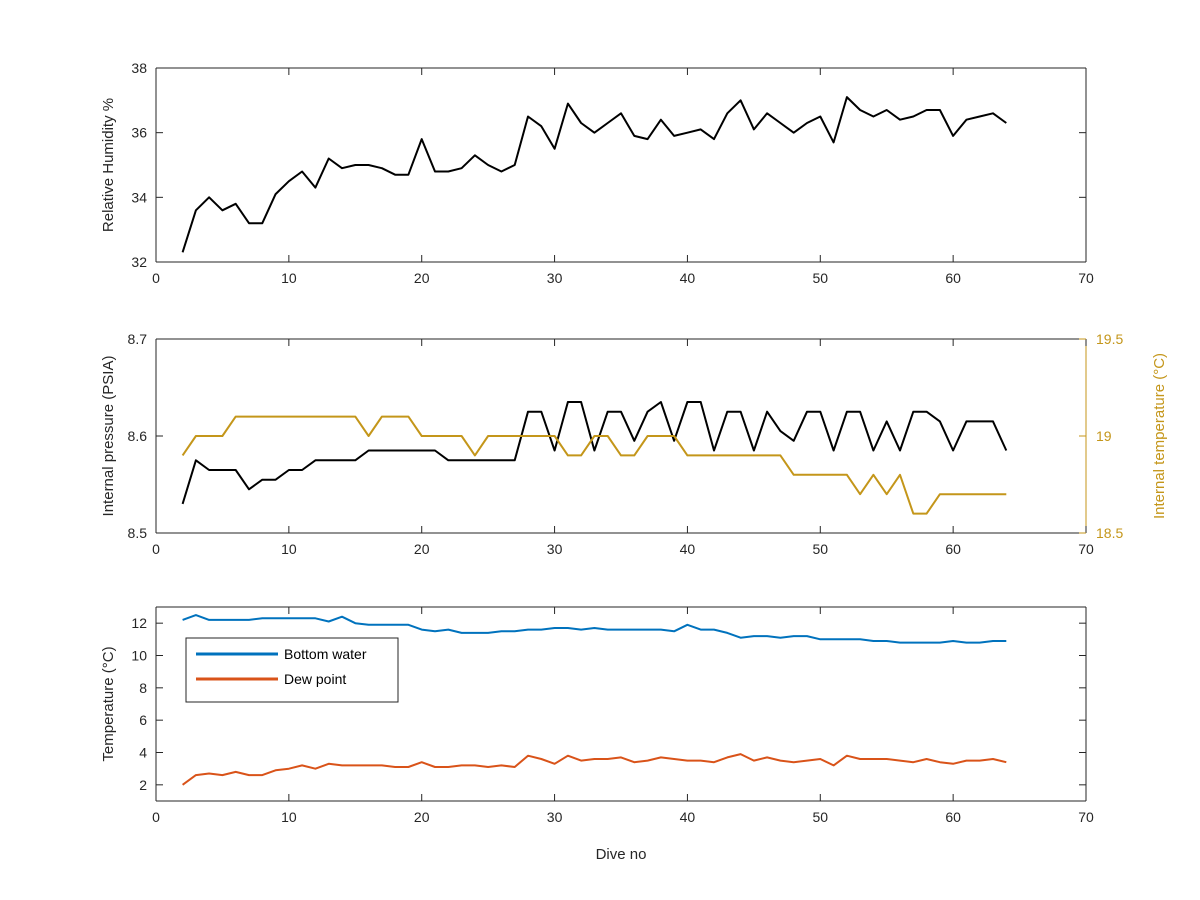 This screenshot has height=900, width=1200. I want to click on y-tick-label: 32, so click(139, 262).